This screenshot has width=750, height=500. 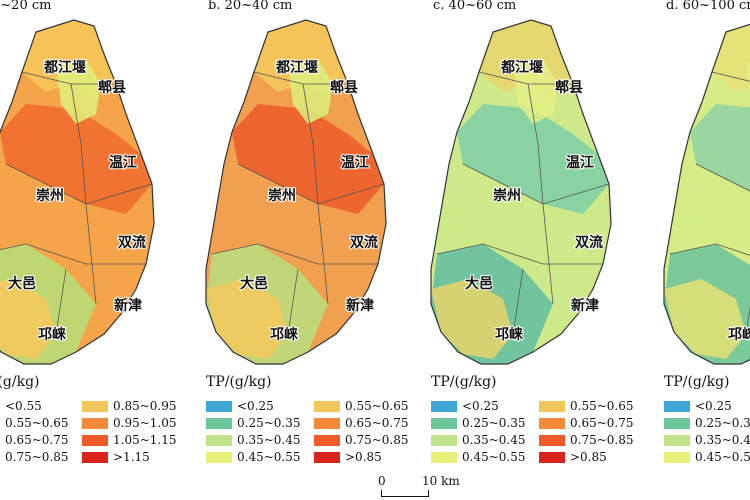 I want to click on legend-label: >1.15, so click(x=131, y=457).